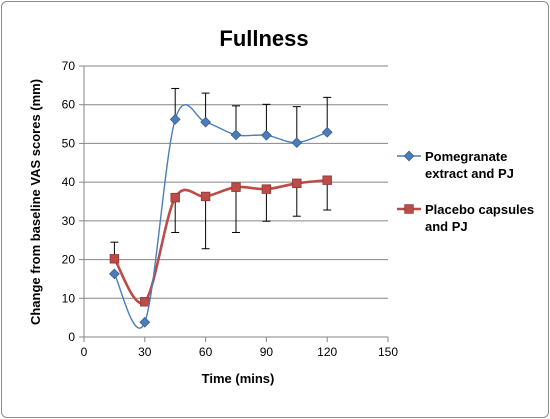 This screenshot has height=419, width=550. Describe the element at coordinates (479, 209) in the screenshot. I see `legend-label: Placebo capsules` at that location.